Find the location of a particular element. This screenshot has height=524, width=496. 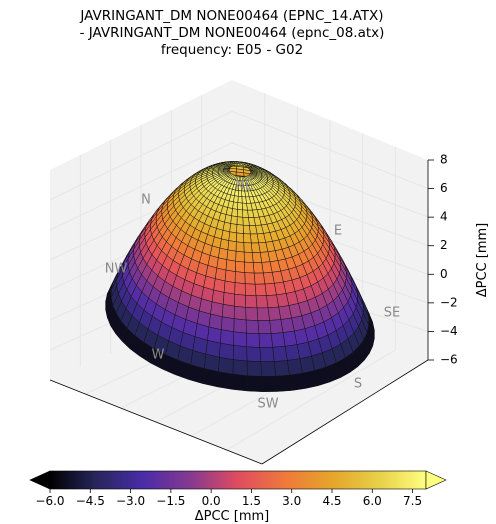

colorbar-ticks: −6.0 −4.5 −3.0 −1.5 0.0 1.5 3.0 4.5 6.0 7.5 is located at coordinates (228, 498).